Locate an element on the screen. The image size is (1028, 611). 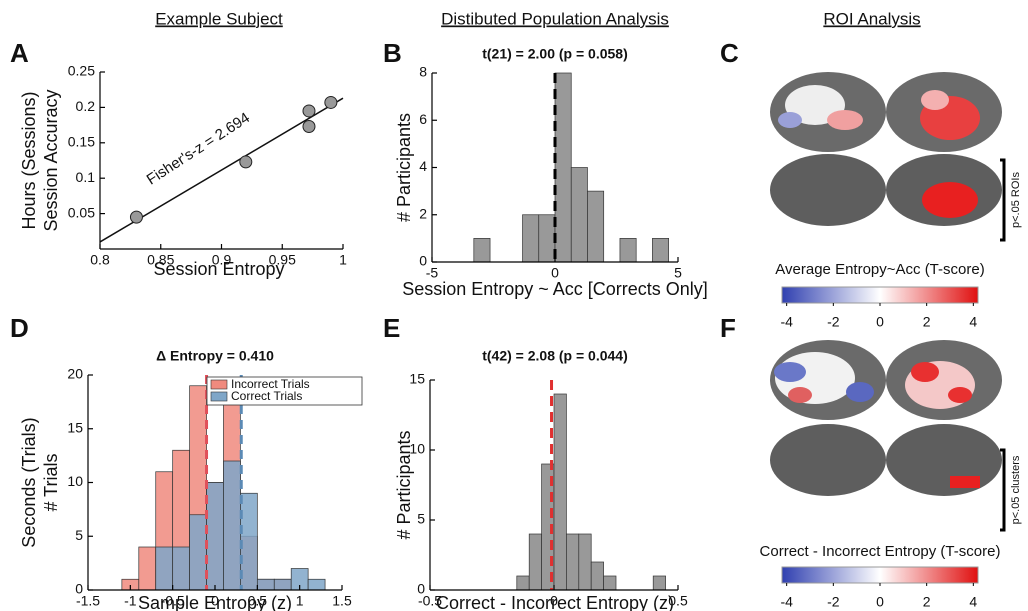
chart-title: t(42) = 2.08 (p = 0.044) is located at coordinates (555, 356).